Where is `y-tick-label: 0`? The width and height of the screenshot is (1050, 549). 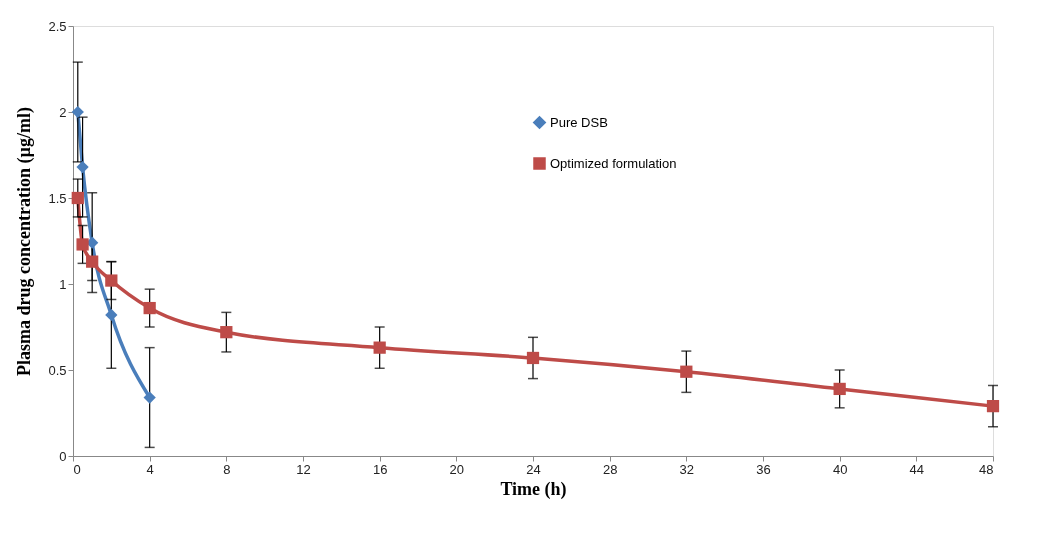
y-tick-label: 0 is located at coordinates (63, 456).